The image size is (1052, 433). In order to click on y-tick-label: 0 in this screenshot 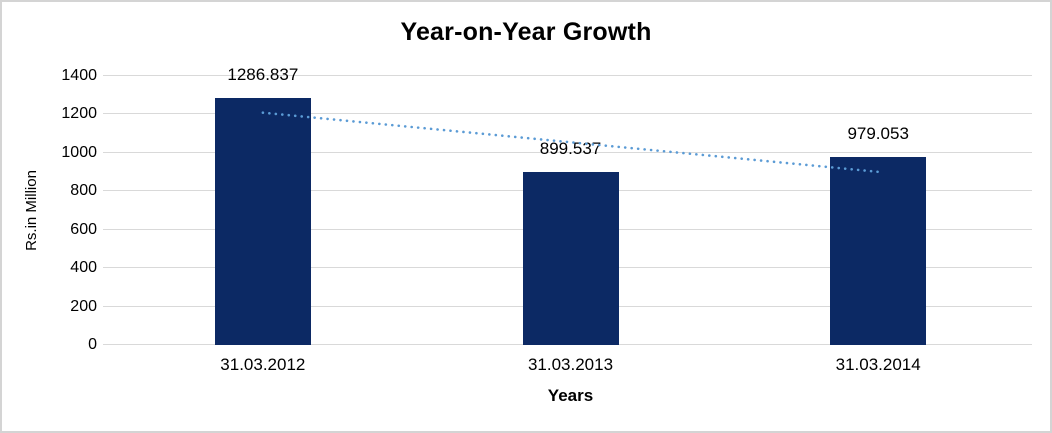, I will do `click(92, 344)`.